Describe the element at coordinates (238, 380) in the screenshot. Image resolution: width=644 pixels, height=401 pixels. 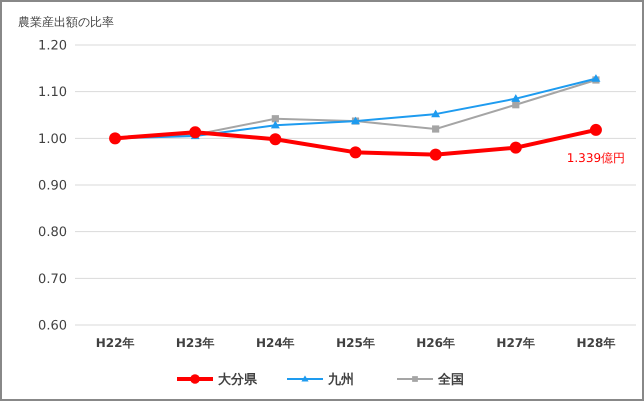
I see `legend-label: 大分県` at that location.